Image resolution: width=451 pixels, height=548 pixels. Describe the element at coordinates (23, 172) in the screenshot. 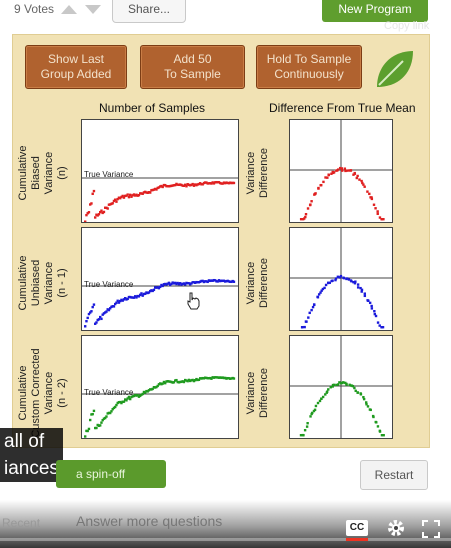

I see `label-line: Cumulative` at that location.